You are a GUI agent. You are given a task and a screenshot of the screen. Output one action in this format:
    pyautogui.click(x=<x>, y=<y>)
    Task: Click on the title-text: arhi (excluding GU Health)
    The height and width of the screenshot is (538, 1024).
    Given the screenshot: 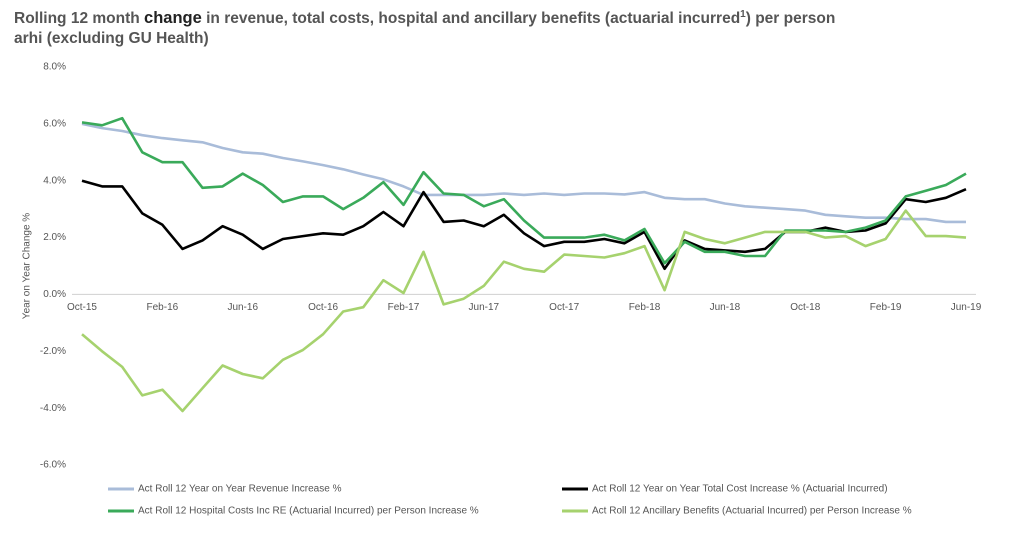 What is the action you would take?
    pyautogui.click(x=111, y=38)
    